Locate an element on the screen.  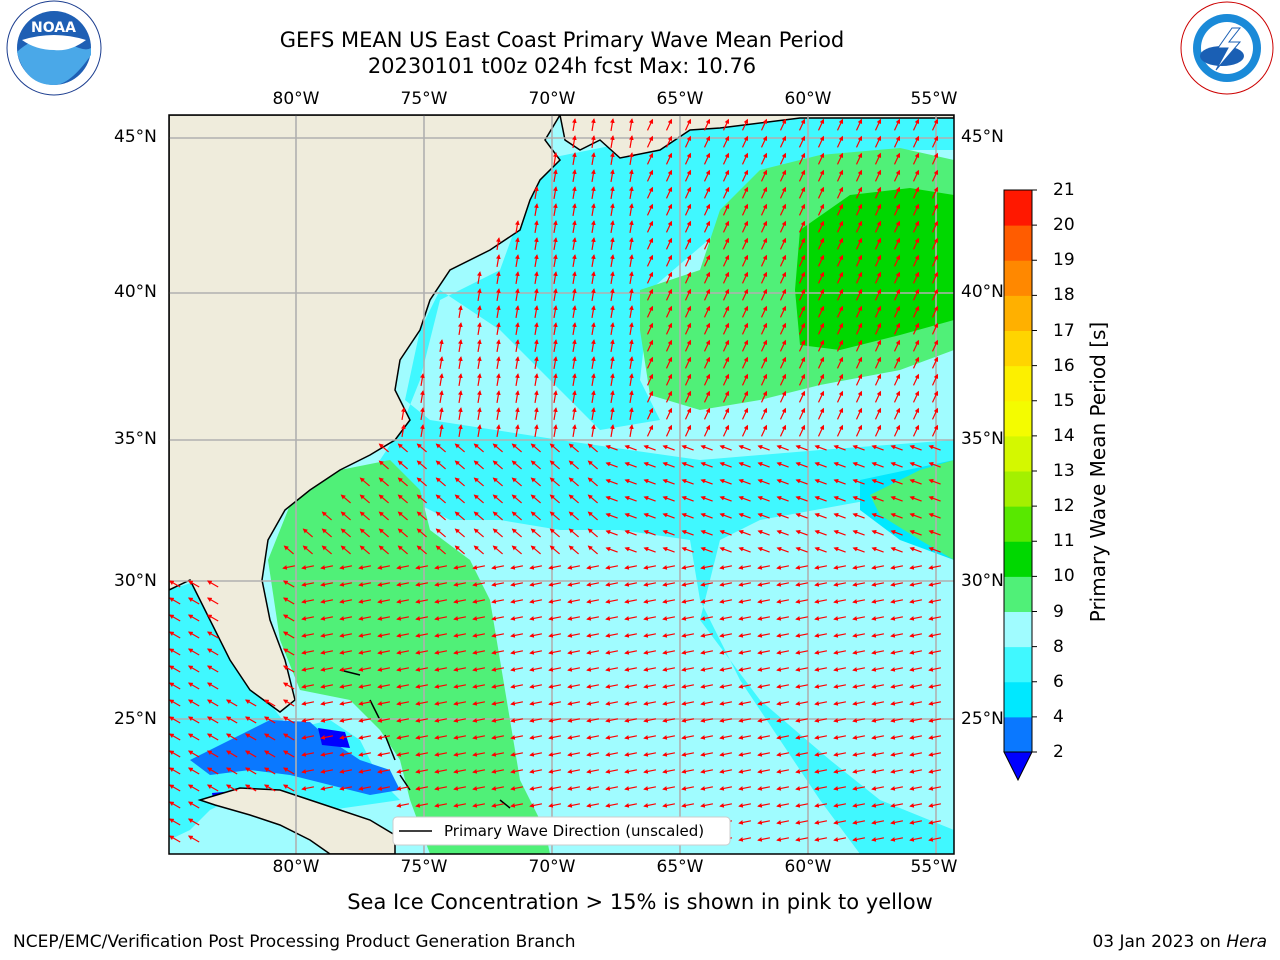
lon-tick-bottom: 55°W is located at coordinates (934, 867).